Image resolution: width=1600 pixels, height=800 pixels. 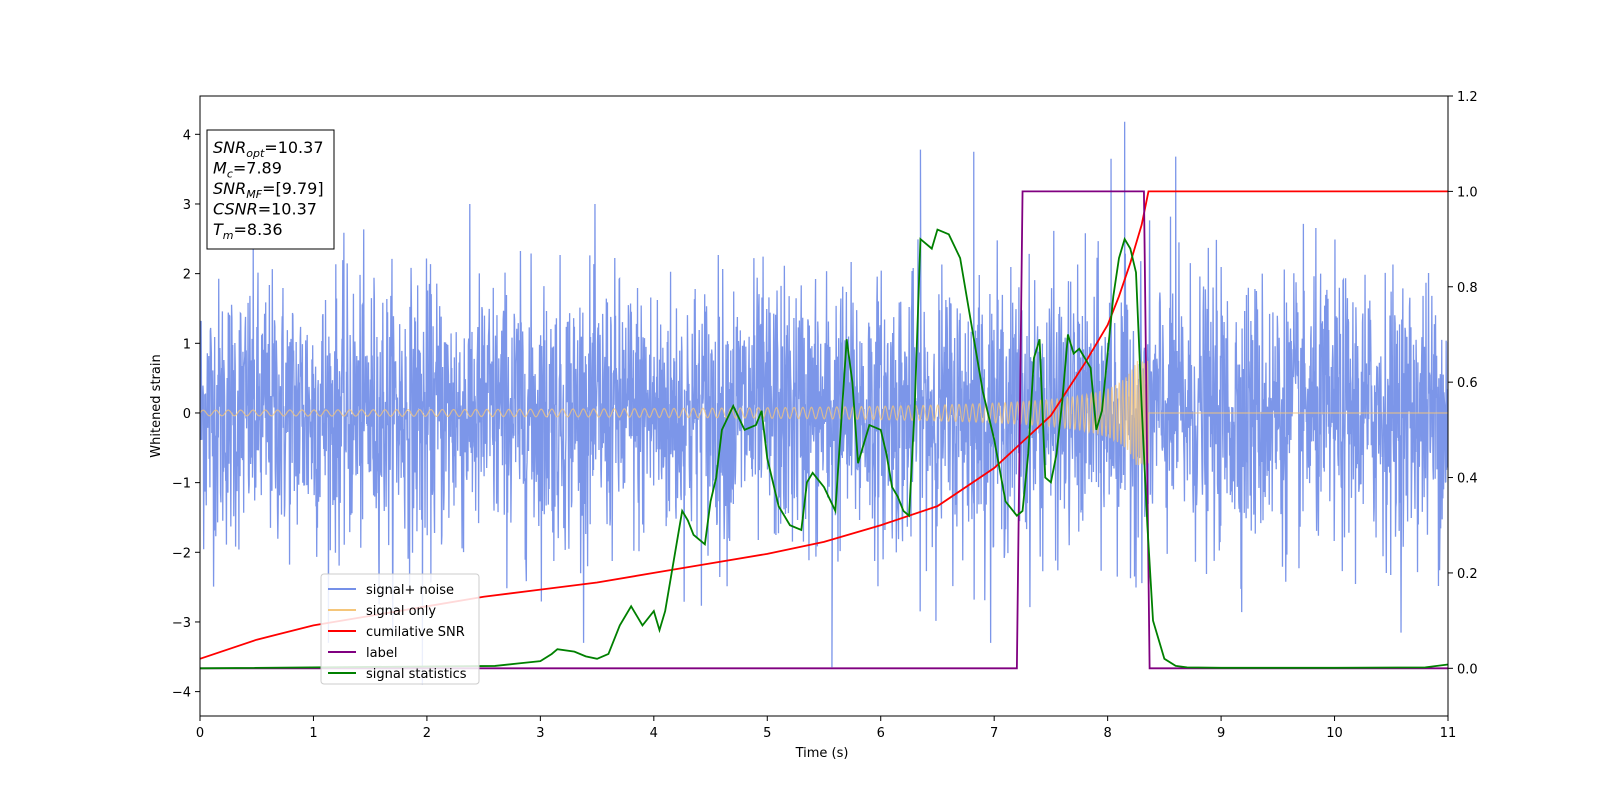 What do you see at coordinates (187, 135) in the screenshot?
I see `y-tick-label: 4` at bounding box center [187, 135].